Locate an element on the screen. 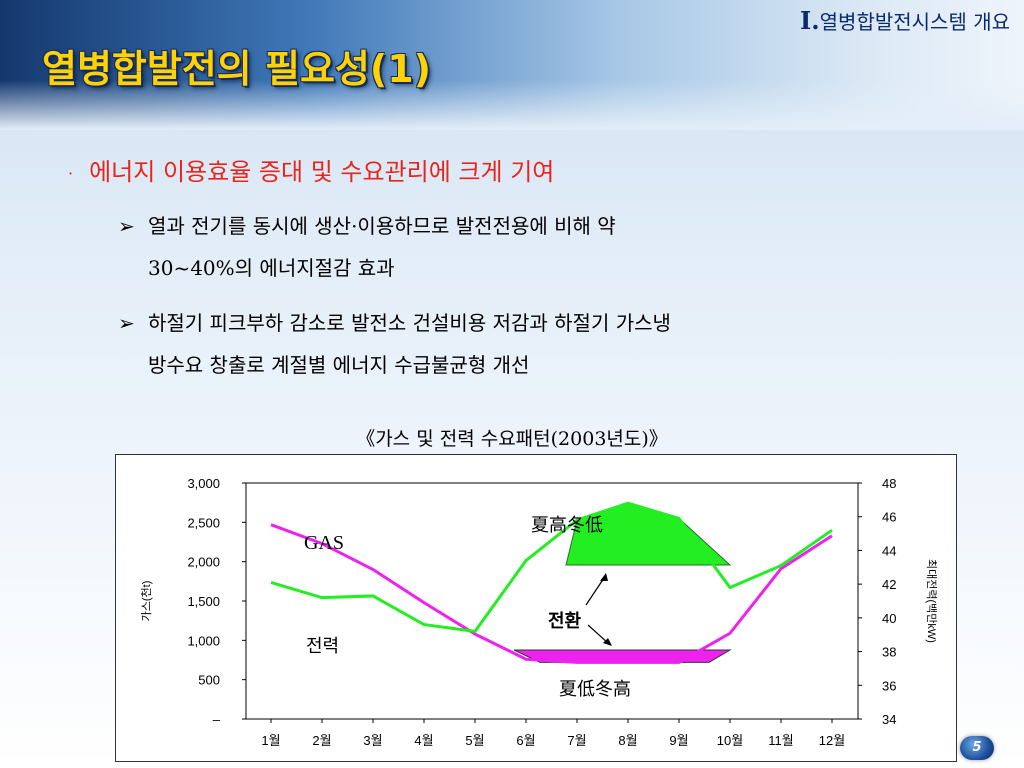  switch-arrow-up-head is located at coordinates (604, 577).